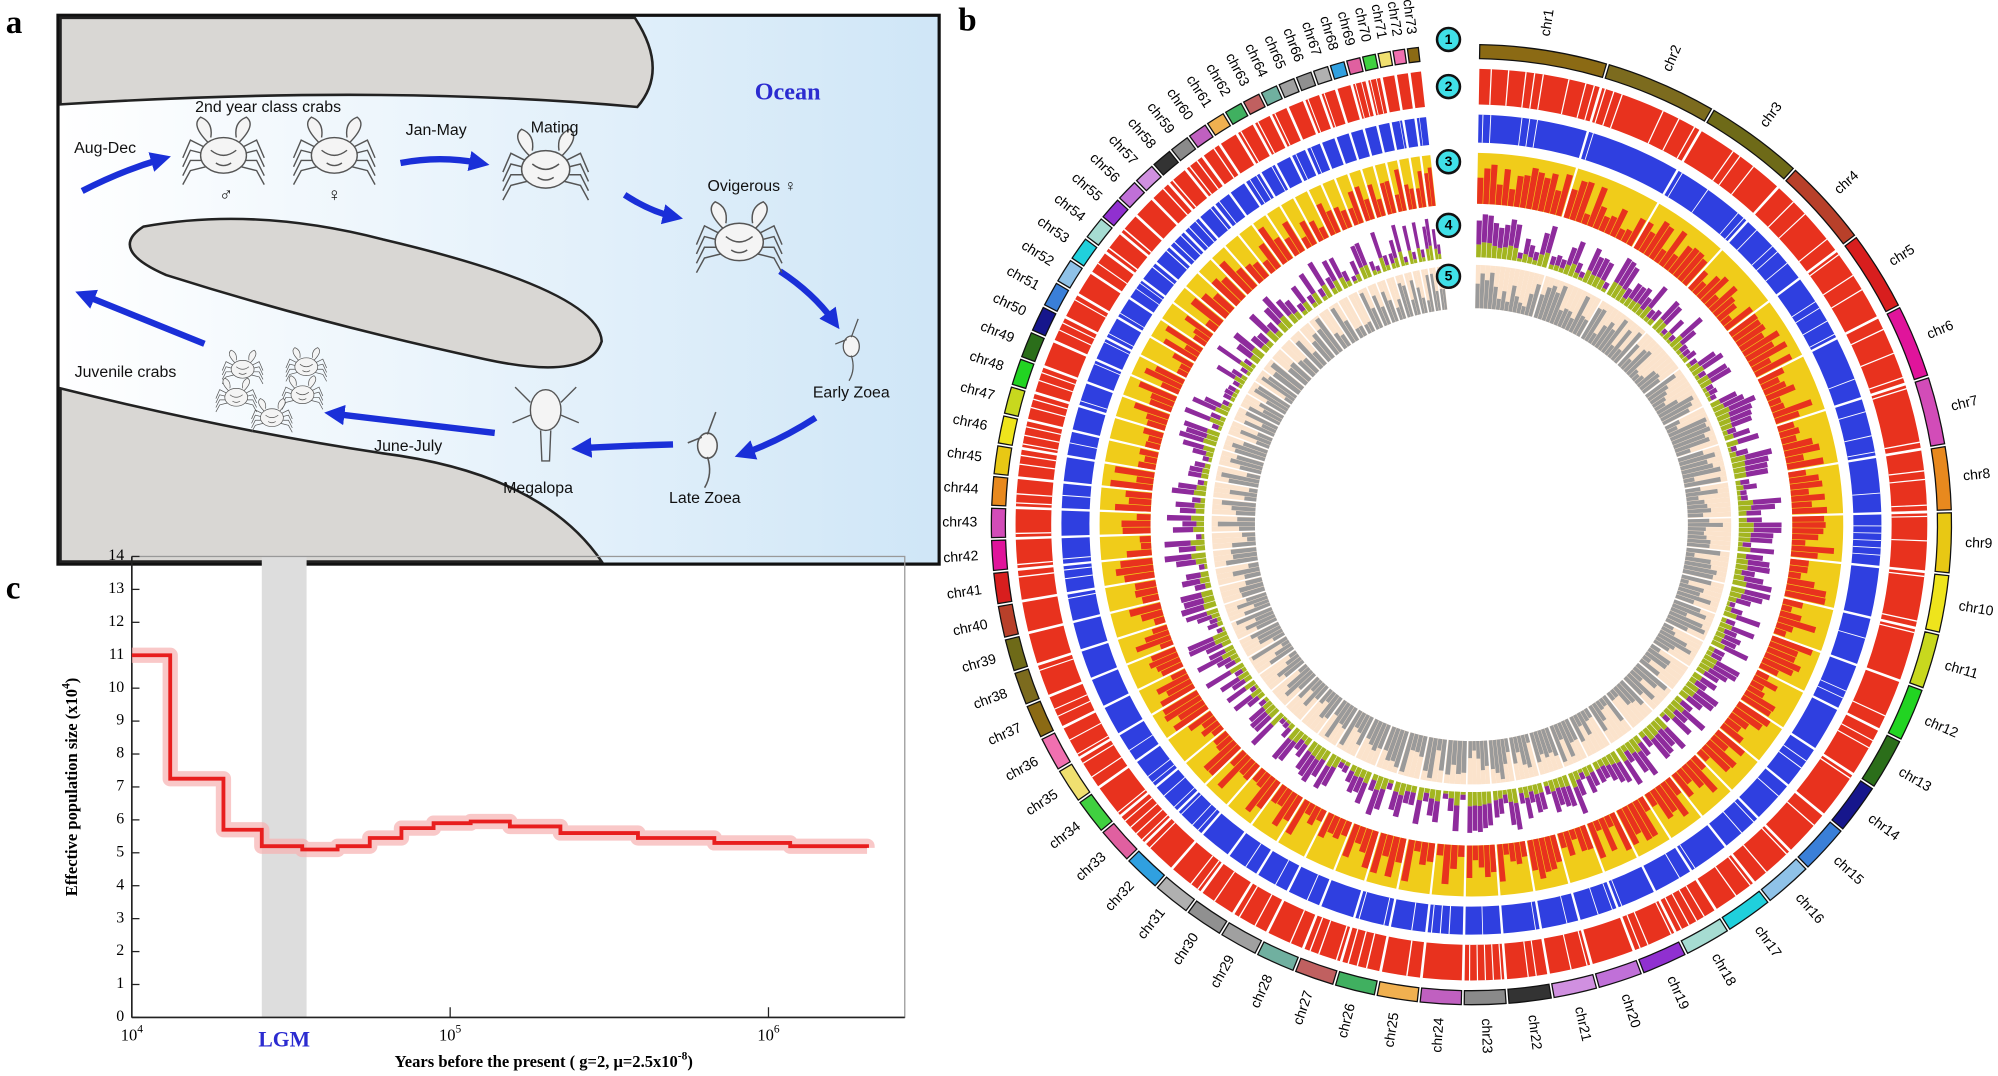 Image resolution: width=1998 pixels, height=1076 pixels. I want to click on track-marker, so click(1448, 161).